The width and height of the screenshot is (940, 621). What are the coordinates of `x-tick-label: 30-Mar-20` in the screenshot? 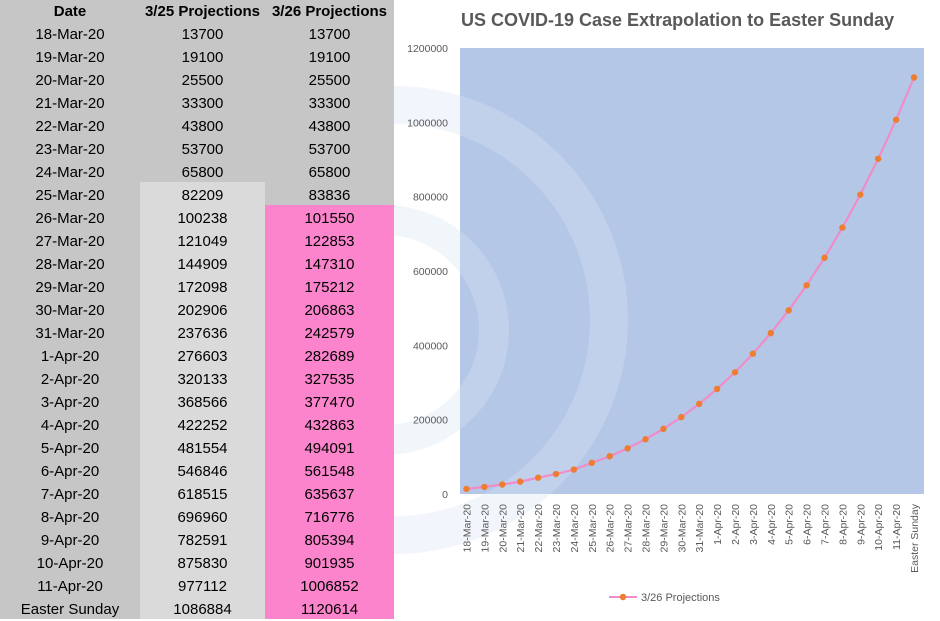 It's located at (682, 528).